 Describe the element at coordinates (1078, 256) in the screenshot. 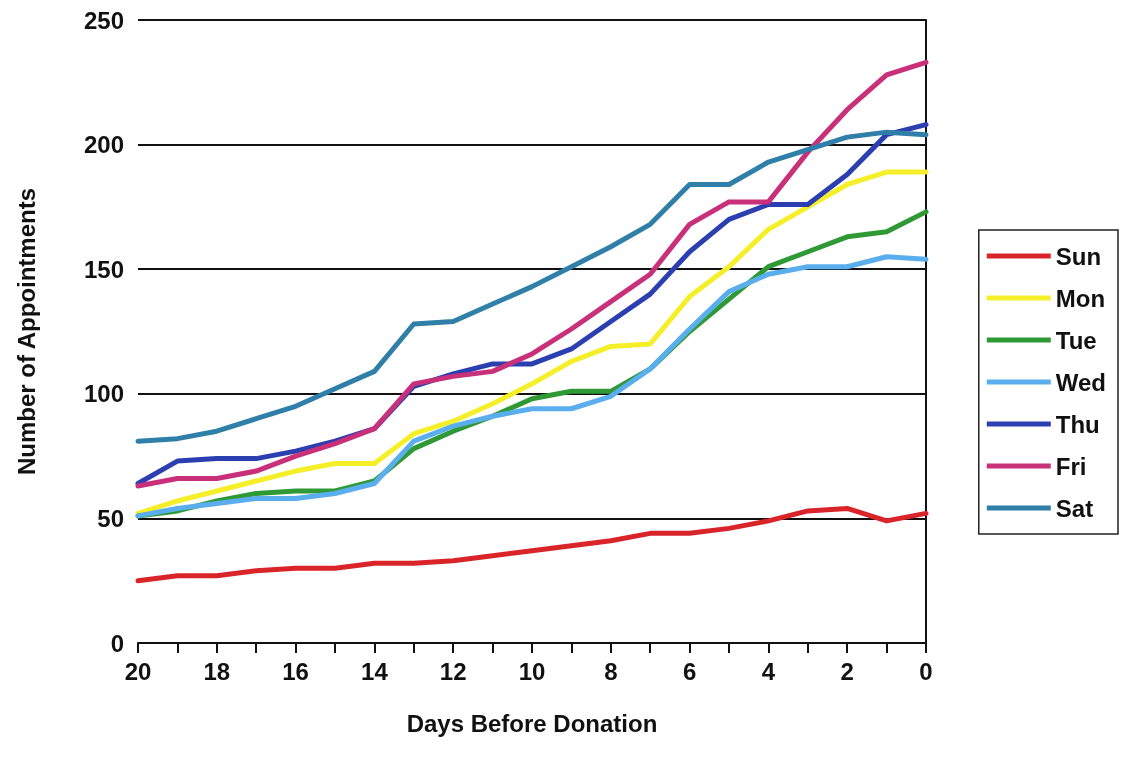

I see `legend-label: Sun` at that location.